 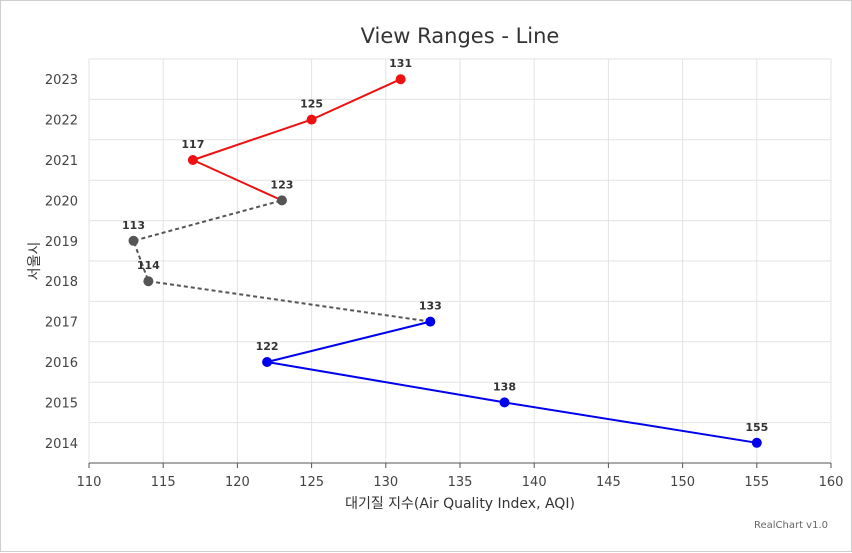 I want to click on x-tick-label: 125, so click(x=311, y=482).